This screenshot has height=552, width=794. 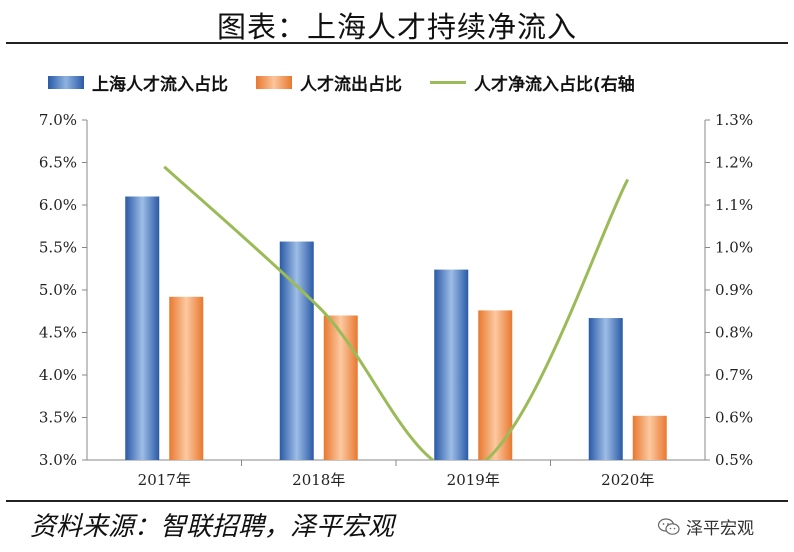 What do you see at coordinates (212, 527) in the screenshot?
I see `source-note: 资料来源：智联招聘，泽平宏观` at bounding box center [212, 527].